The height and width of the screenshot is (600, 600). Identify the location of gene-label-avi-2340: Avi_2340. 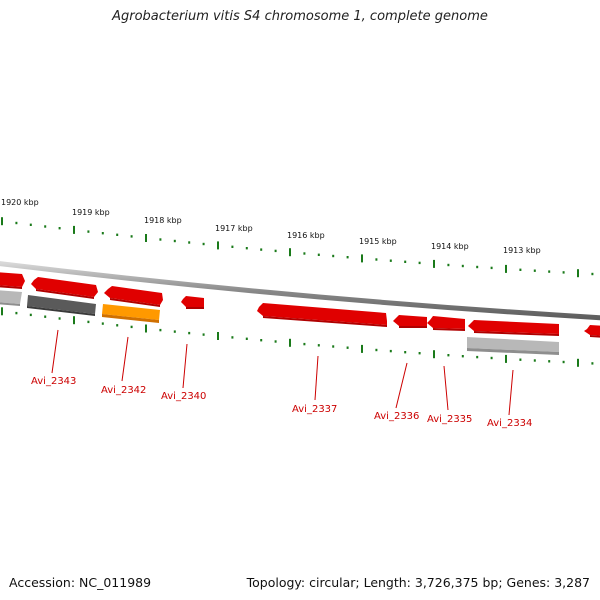
(183, 396).